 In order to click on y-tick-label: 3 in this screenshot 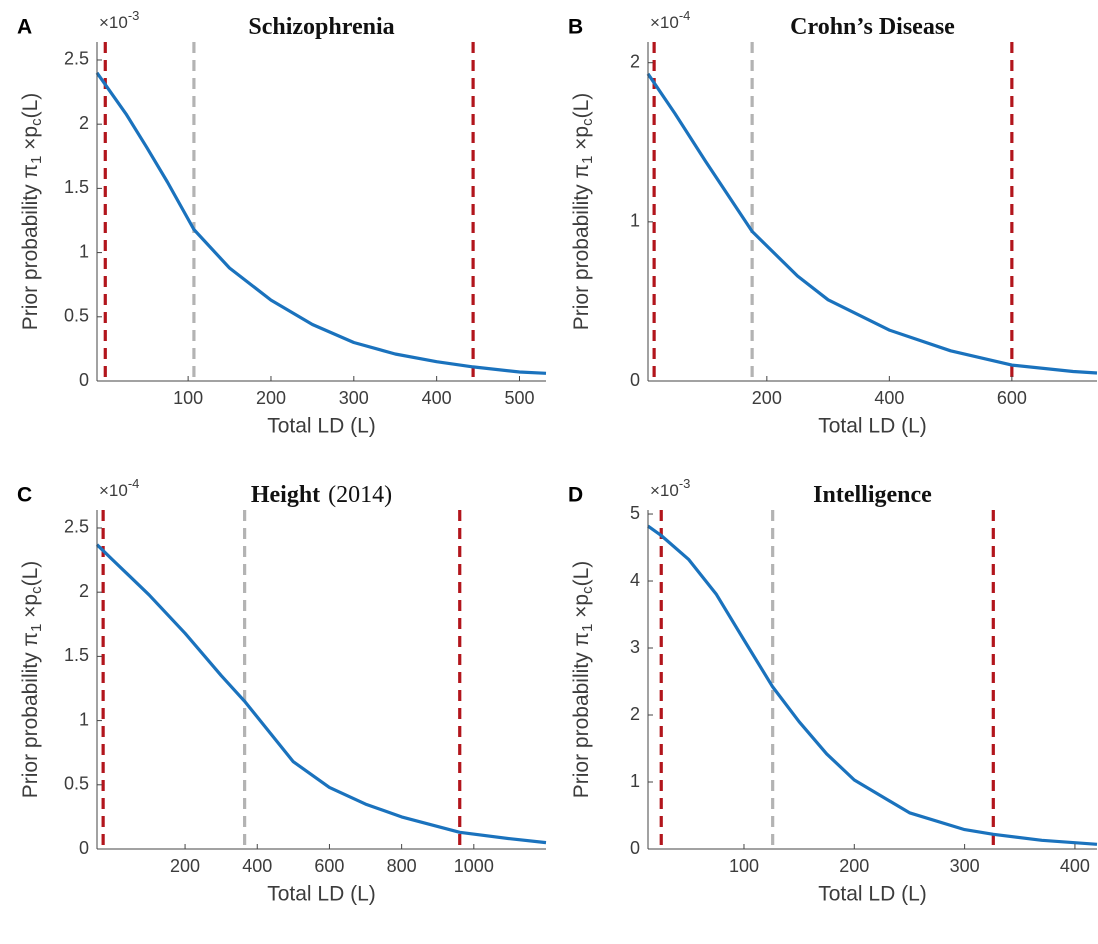, I will do `click(635, 647)`.